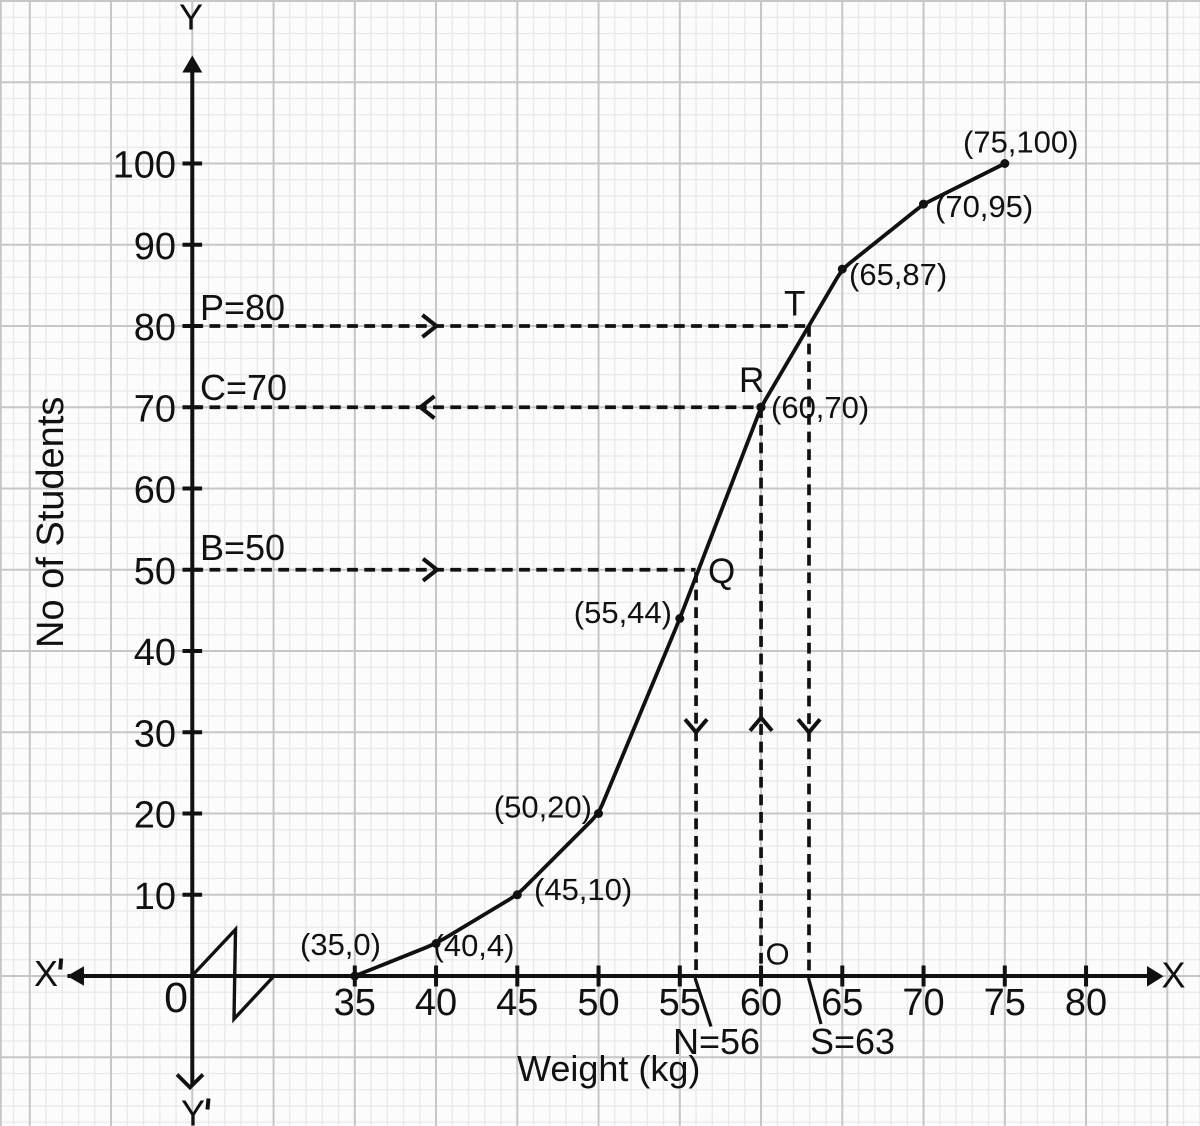 The height and width of the screenshot is (1126, 1200). I want to click on svg-text: (60,70), so click(820, 407).